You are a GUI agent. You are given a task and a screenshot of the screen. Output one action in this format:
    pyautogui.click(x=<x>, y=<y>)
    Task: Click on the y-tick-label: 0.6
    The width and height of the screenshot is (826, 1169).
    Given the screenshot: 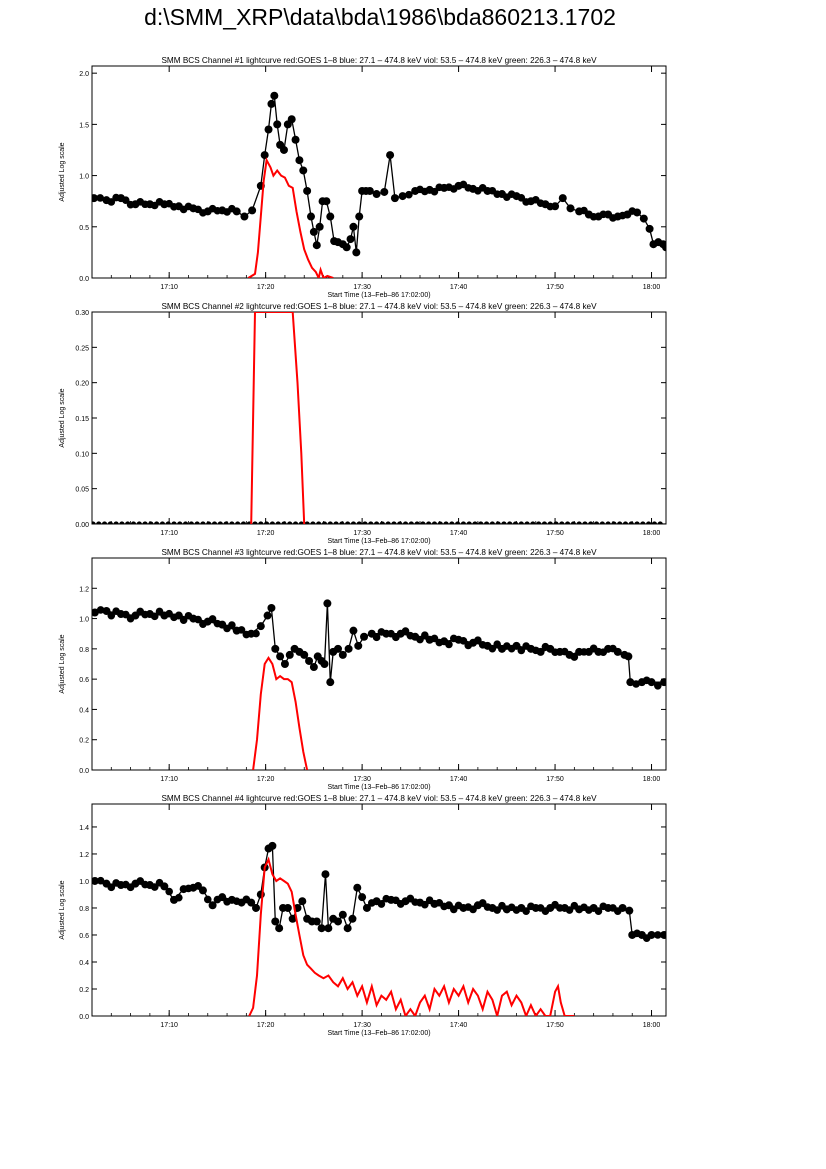 What is the action you would take?
    pyautogui.click(x=84, y=680)
    